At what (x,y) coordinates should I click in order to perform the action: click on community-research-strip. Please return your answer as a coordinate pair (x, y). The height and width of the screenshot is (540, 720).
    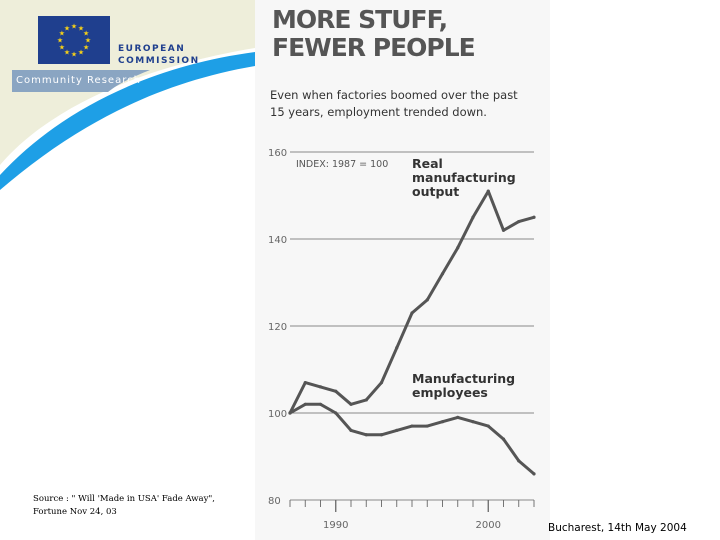
    Looking at the image, I should click on (81, 81).